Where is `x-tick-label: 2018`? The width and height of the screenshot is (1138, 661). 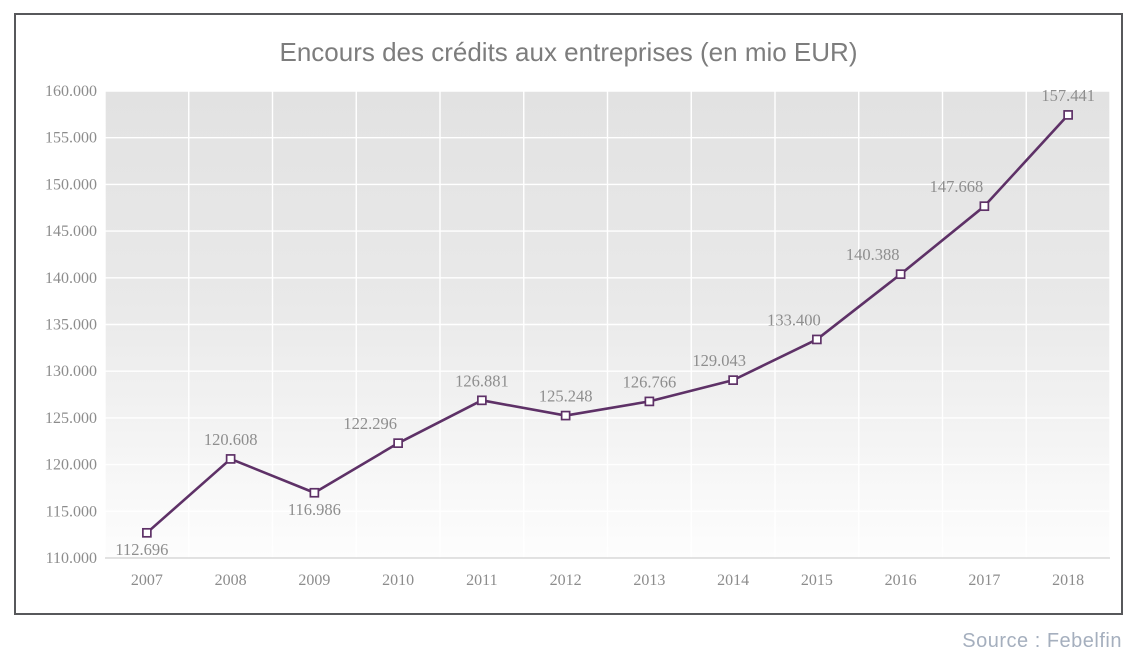
x-tick-label: 2018 is located at coordinates (1068, 580).